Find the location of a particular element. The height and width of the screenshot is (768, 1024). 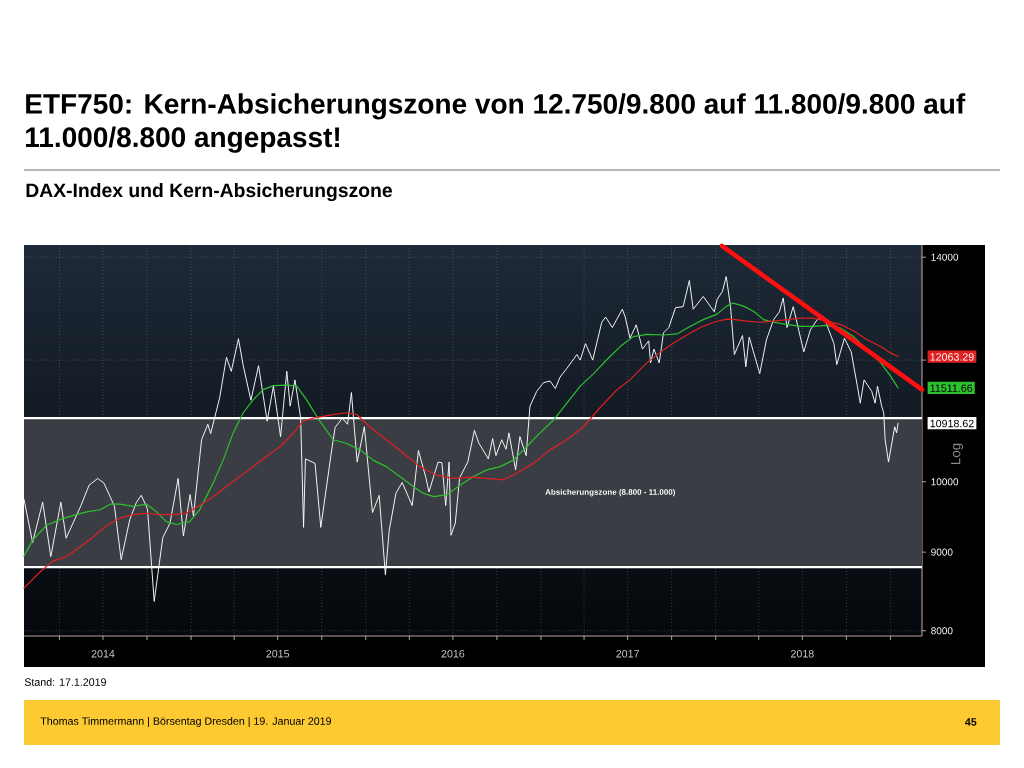

x-tick-label: 2015 is located at coordinates (278, 653).